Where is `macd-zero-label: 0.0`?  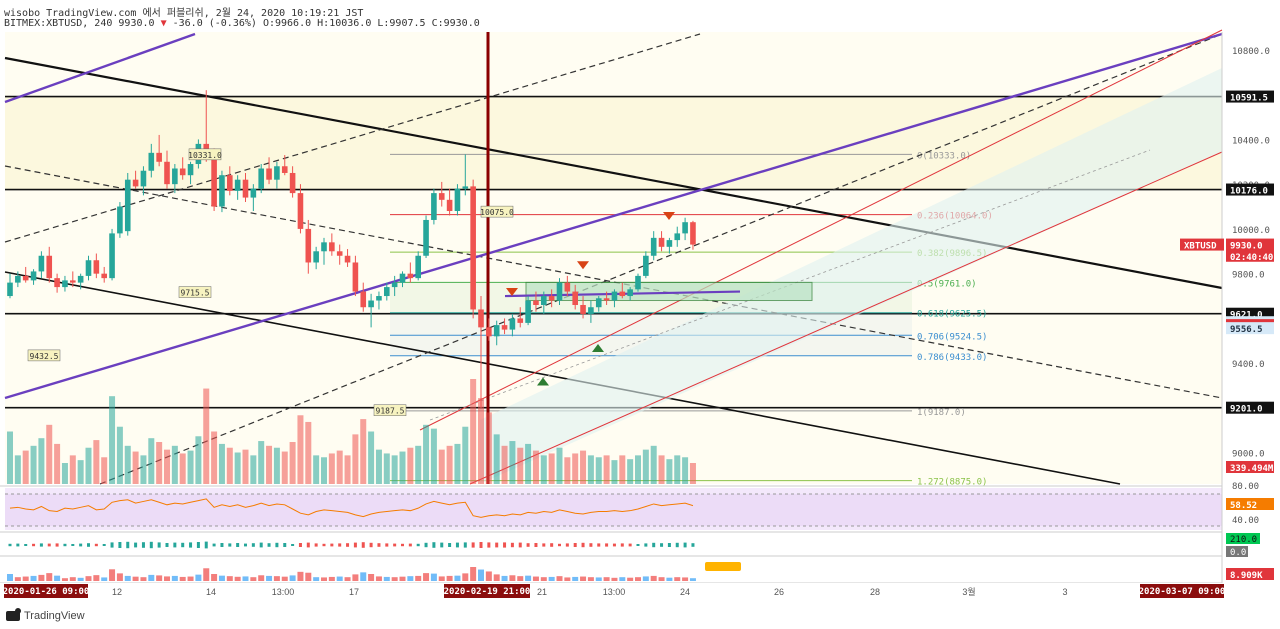 macd-zero-label: 0.0 is located at coordinates (1238, 553).